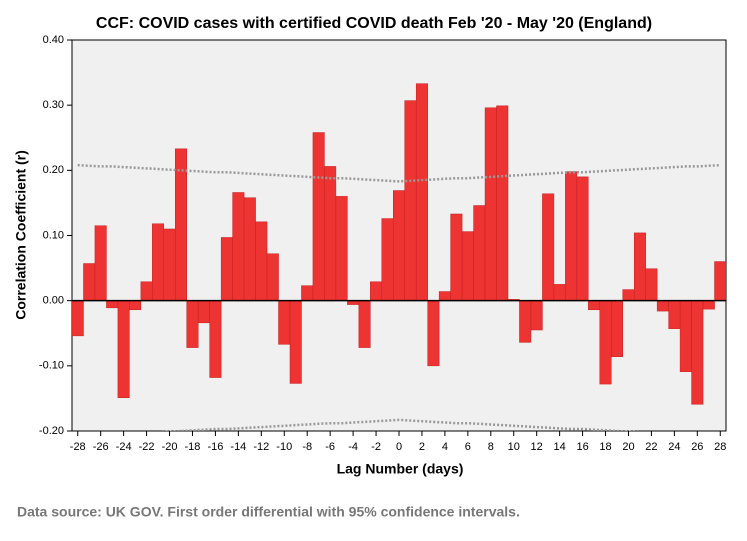 The image size is (747, 541). I want to click on y-tick-label: 0.10, so click(53, 235).